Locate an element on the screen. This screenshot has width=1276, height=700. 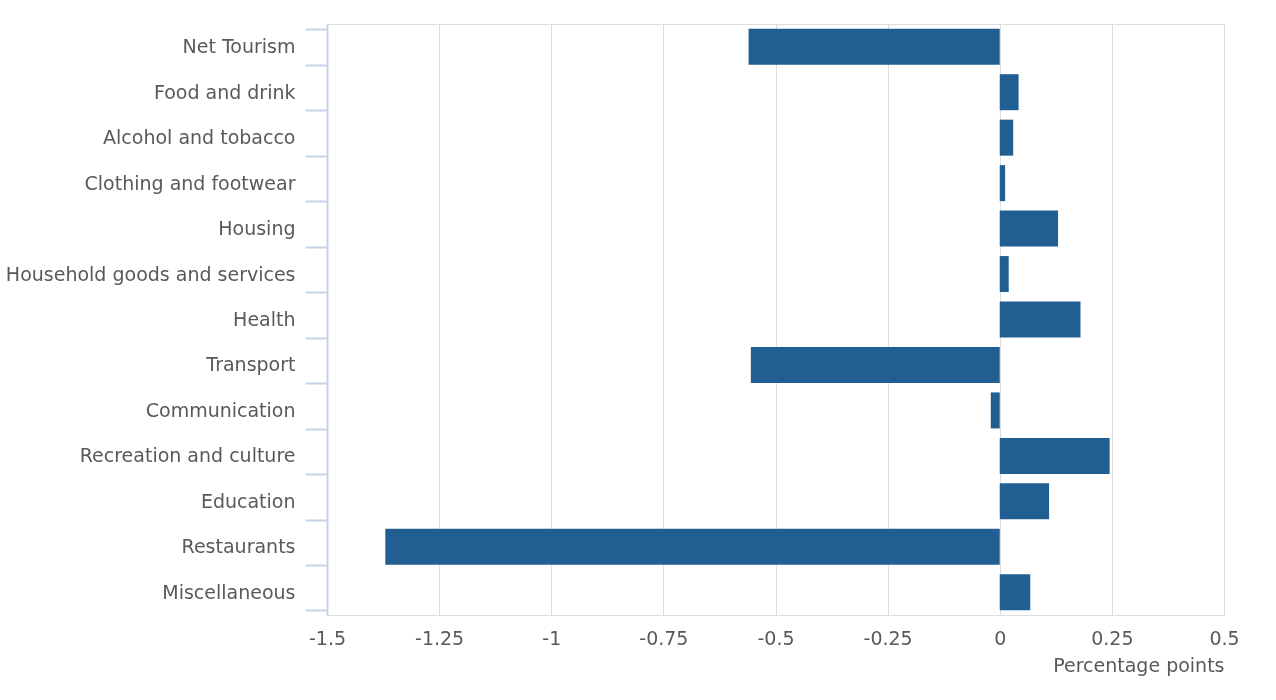
x-axis-title: Percentage points is located at coordinates (1139, 664).